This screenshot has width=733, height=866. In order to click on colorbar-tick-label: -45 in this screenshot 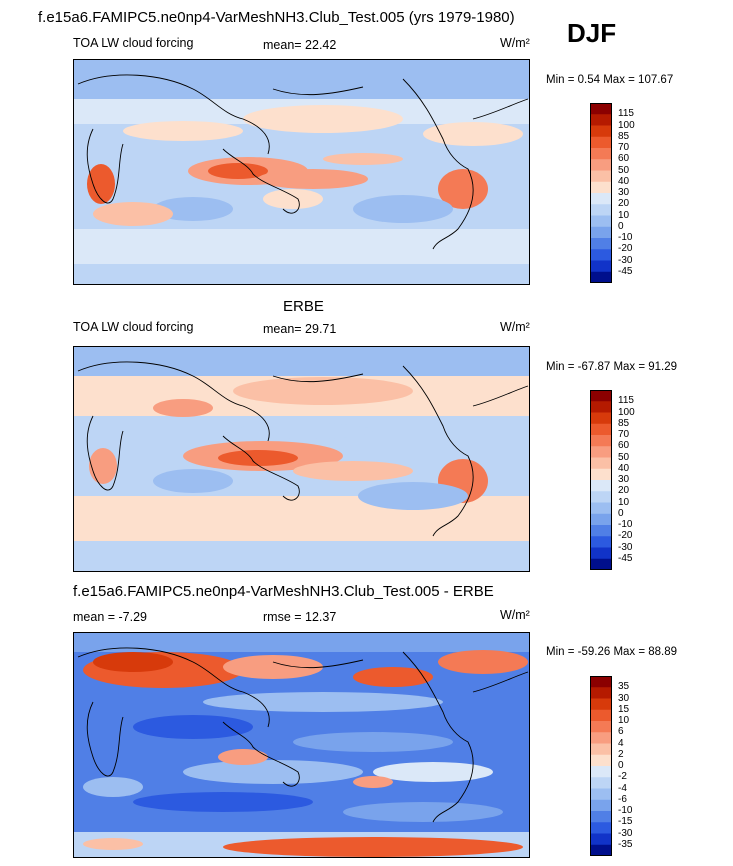, I will do `click(625, 271)`.